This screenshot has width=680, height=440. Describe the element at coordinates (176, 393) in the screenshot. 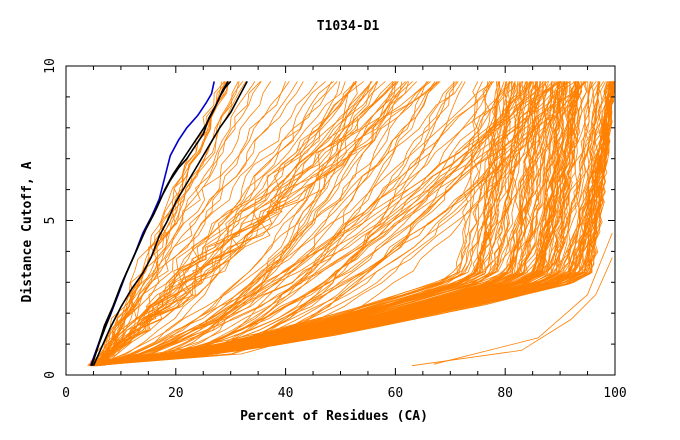

I see `x-tick-label: 20` at that location.